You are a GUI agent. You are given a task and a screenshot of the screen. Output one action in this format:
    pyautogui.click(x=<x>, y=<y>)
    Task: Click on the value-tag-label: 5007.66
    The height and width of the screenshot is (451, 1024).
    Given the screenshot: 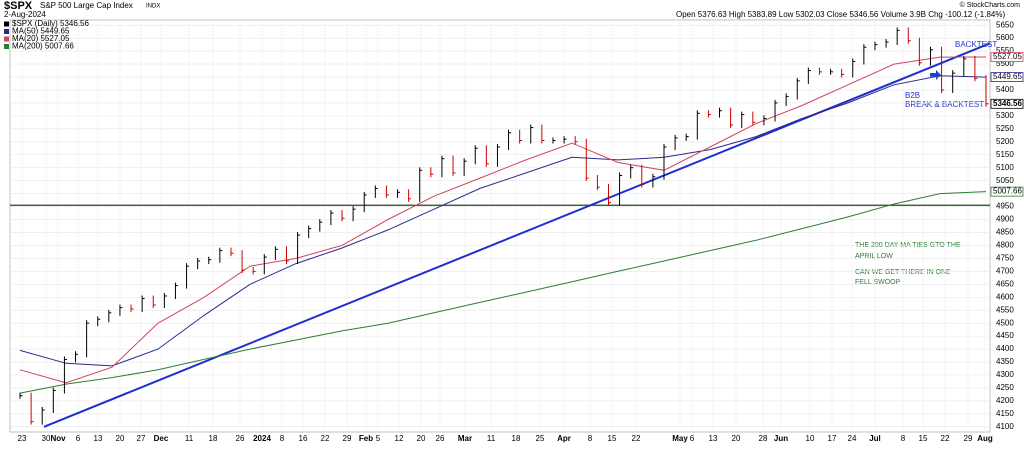 What is the action you would take?
    pyautogui.click(x=1007, y=191)
    